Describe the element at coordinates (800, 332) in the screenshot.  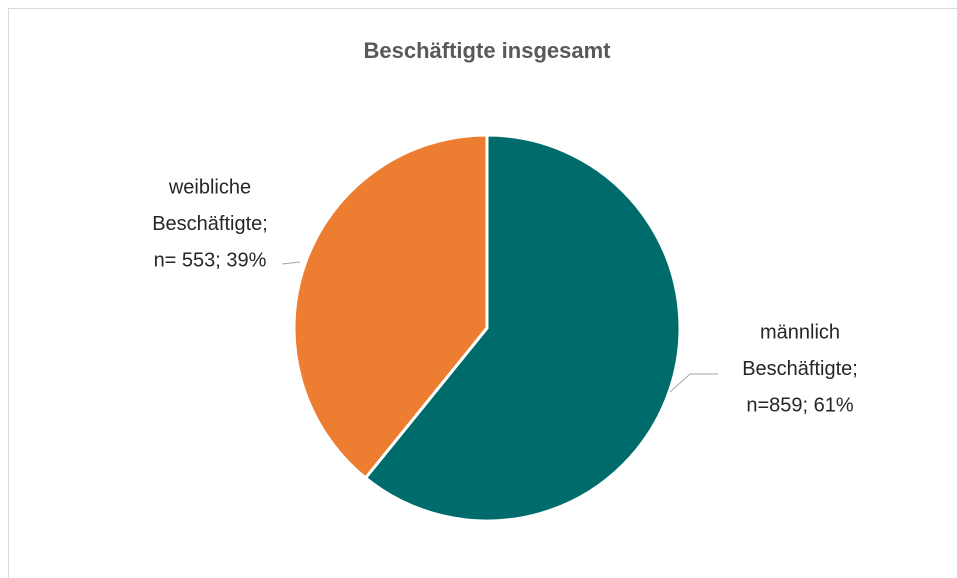
I see `data-label: männlich` at that location.